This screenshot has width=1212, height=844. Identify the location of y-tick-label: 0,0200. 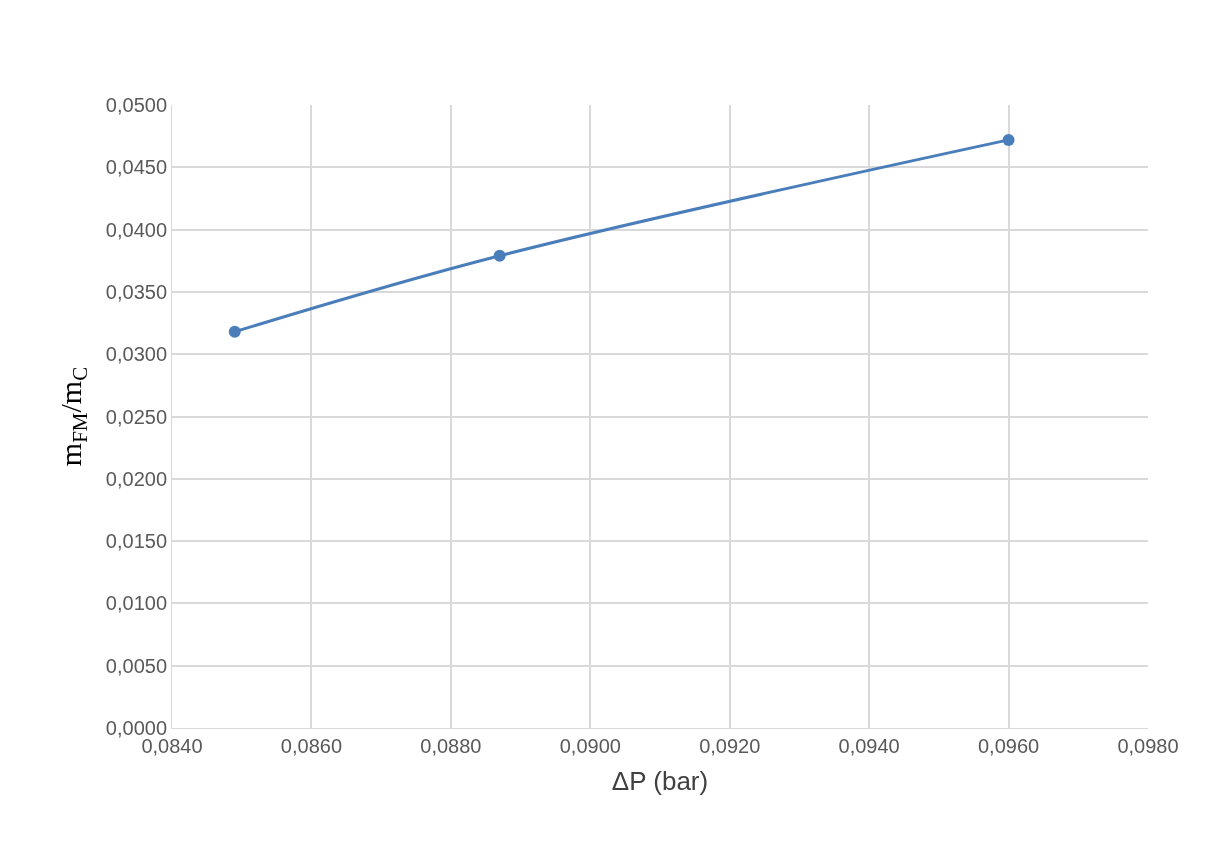
(136, 478).